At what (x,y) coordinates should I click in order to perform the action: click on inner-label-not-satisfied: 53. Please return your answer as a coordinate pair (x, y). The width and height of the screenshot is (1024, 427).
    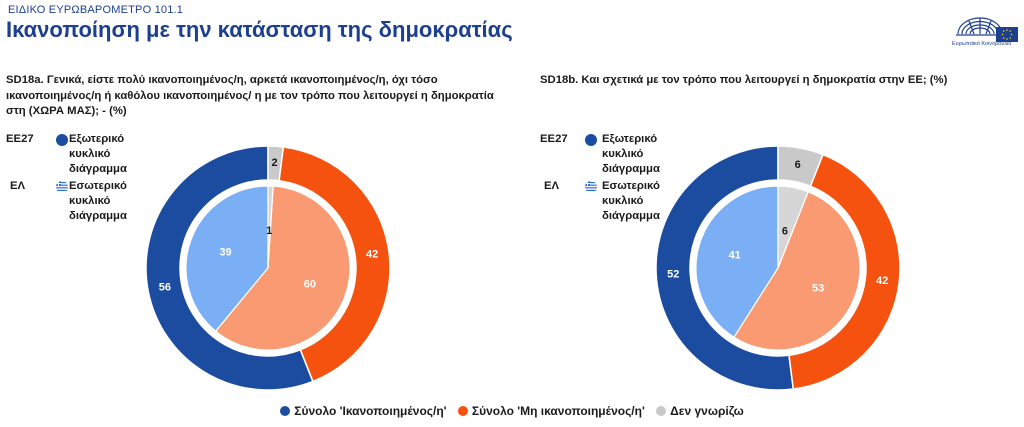
    Looking at the image, I should click on (818, 288).